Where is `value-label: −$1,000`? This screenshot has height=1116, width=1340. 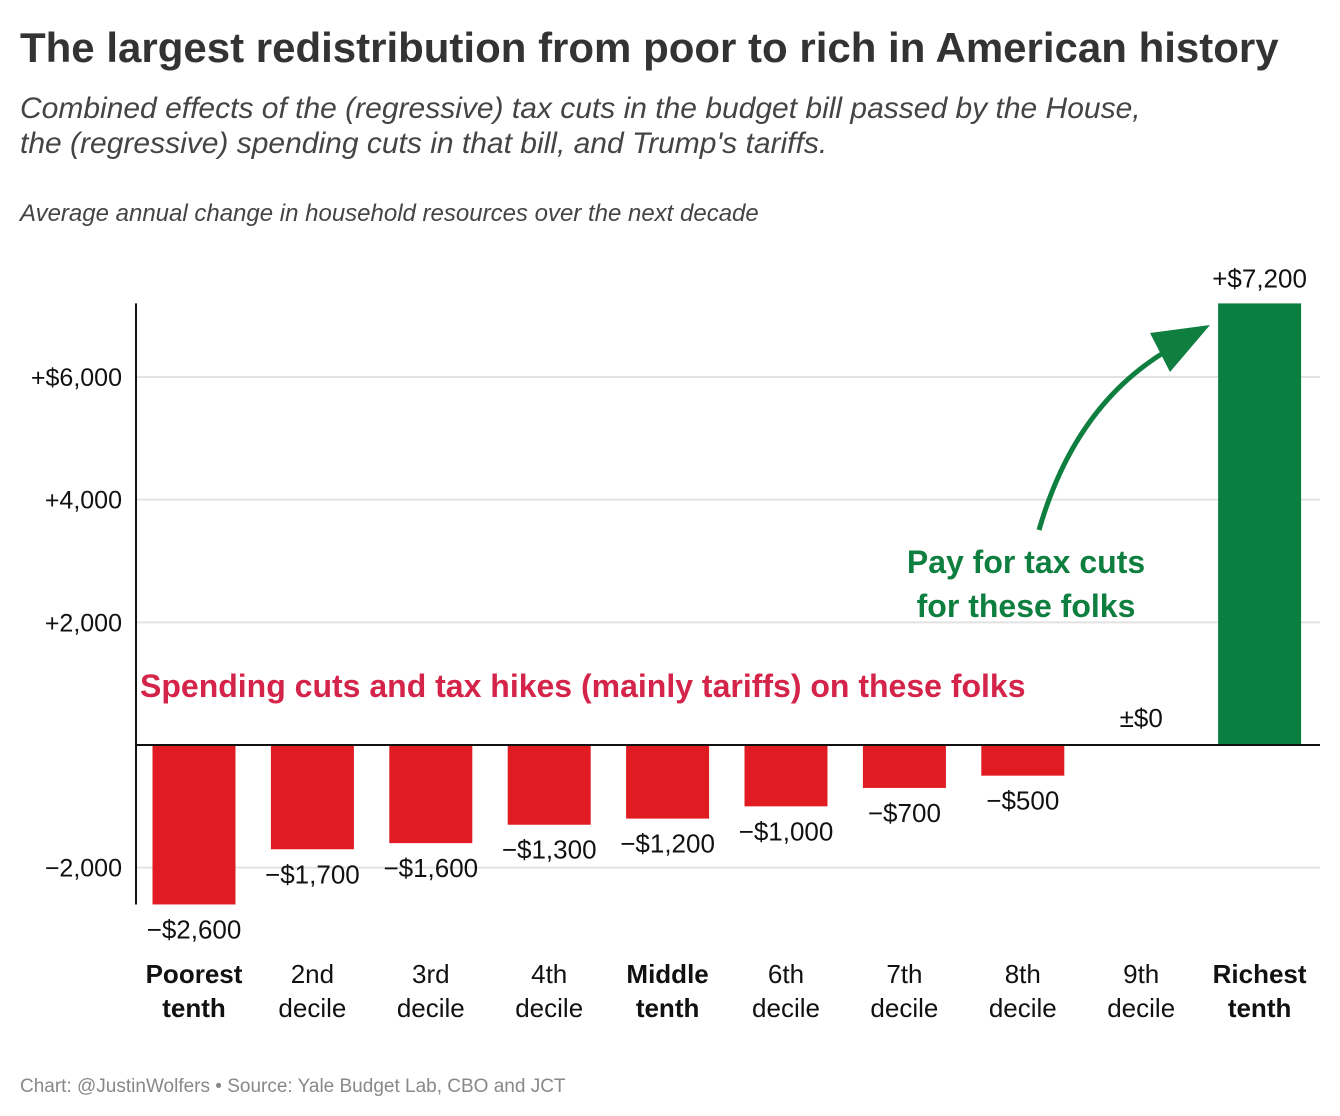
value-label: −$1,000 is located at coordinates (786, 831).